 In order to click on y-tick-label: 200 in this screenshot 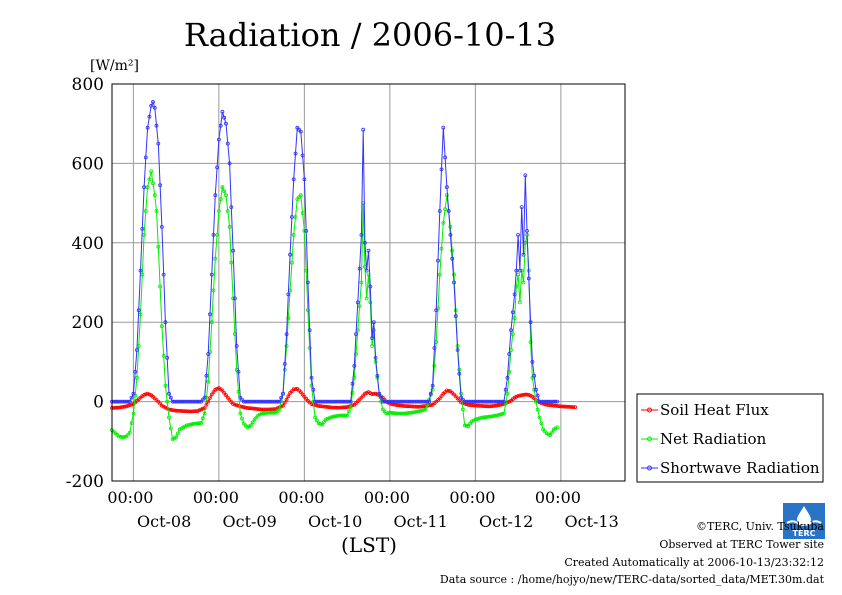, I will do `click(88, 323)`.